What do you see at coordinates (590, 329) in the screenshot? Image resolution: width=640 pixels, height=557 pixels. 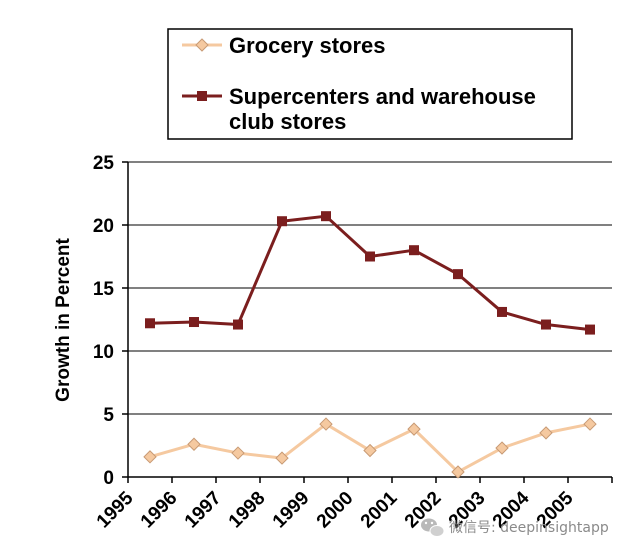 I see `data-point-supercenters-2005` at bounding box center [590, 329].